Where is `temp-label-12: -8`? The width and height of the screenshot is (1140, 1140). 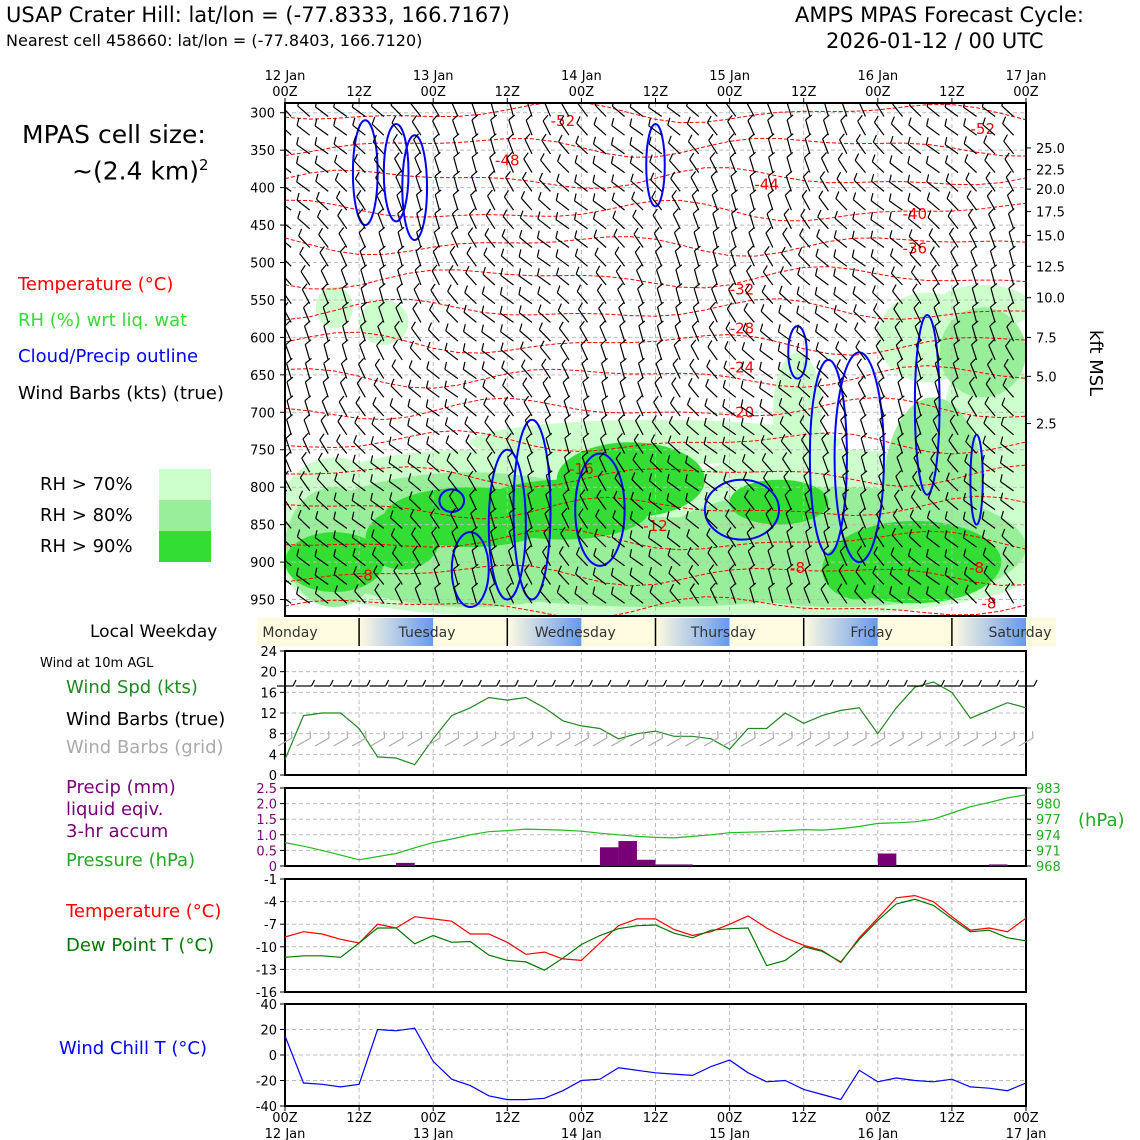 temp-label-12: -8 is located at coordinates (365, 576).